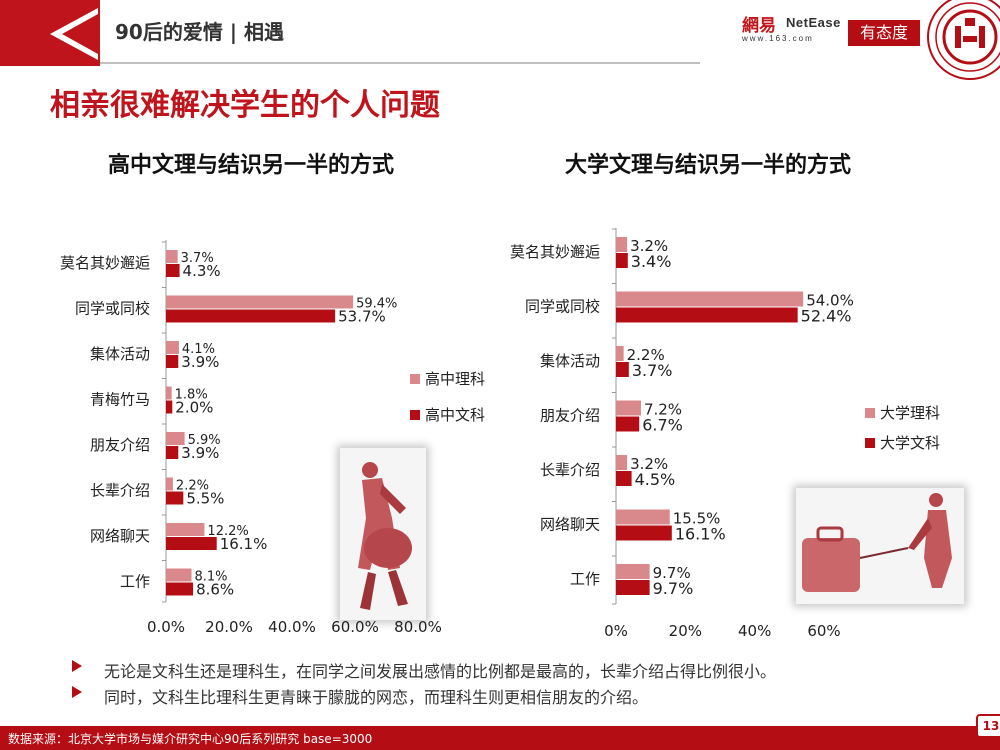  What do you see at coordinates (211, 577) in the screenshot?
I see `data-label: 8.1%` at bounding box center [211, 577].